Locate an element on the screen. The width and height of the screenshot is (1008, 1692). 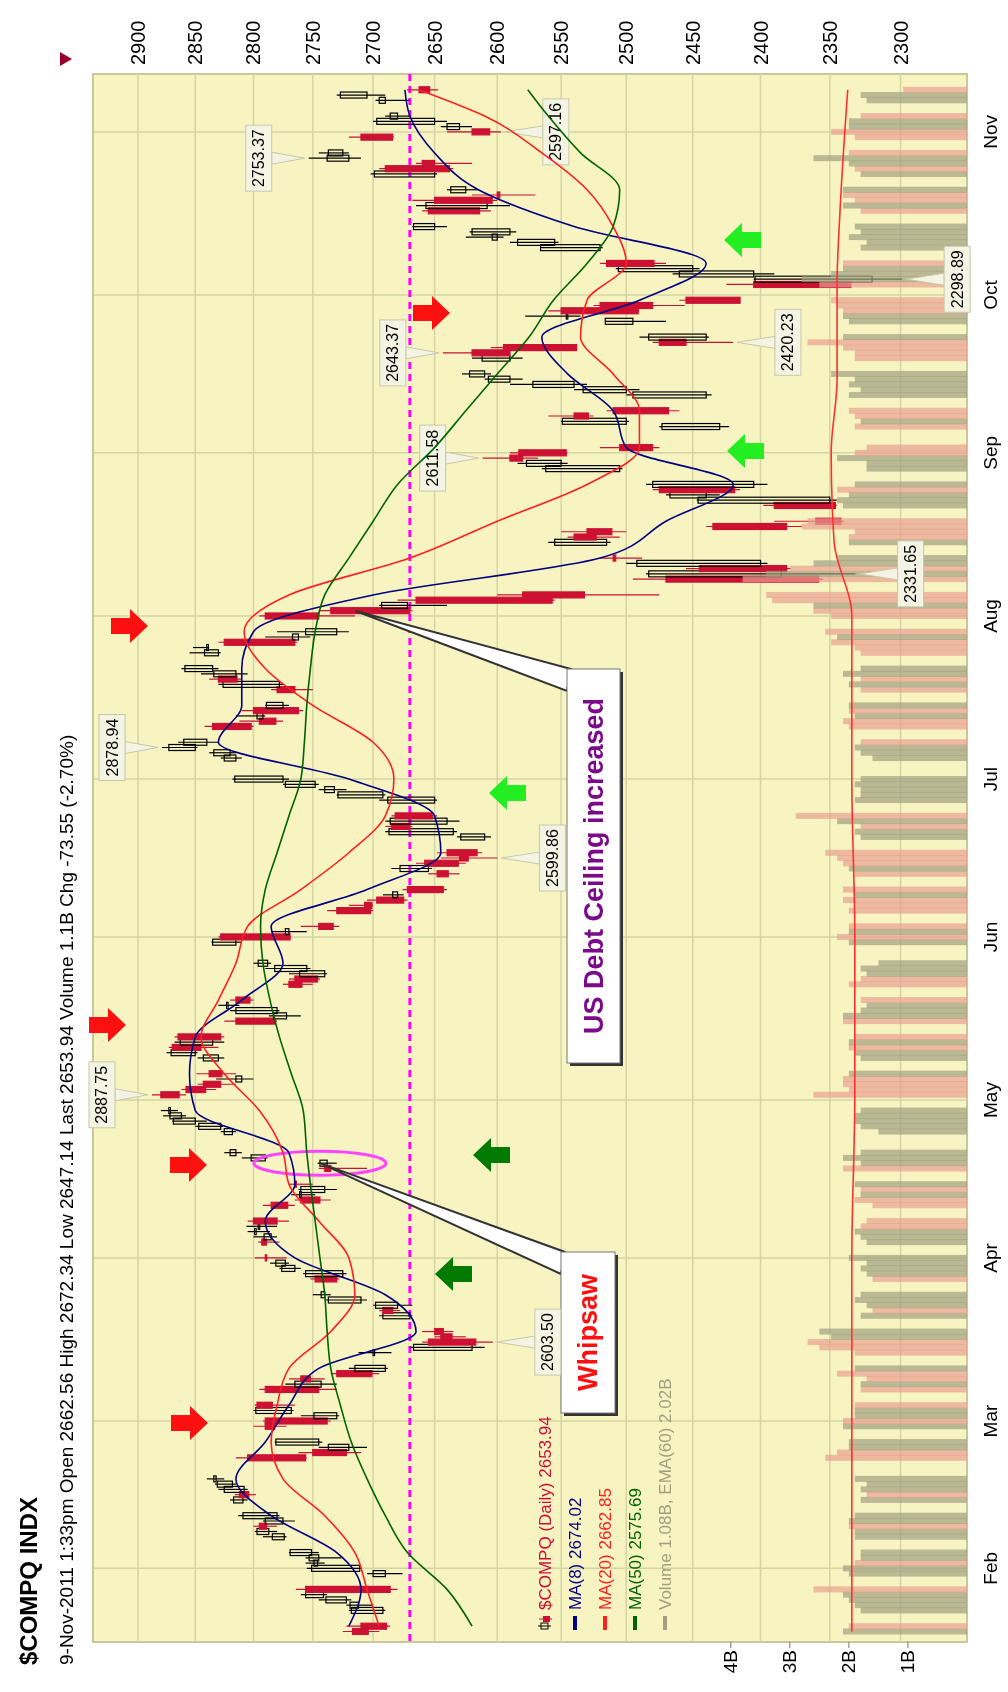
x-tick-label: 2400 is located at coordinates (760, 42).